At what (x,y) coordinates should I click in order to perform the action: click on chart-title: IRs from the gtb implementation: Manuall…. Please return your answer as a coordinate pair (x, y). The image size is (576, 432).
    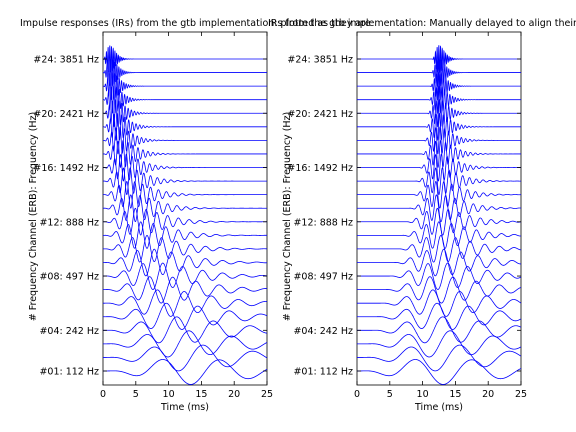
    Looking at the image, I should click on (422, 23).